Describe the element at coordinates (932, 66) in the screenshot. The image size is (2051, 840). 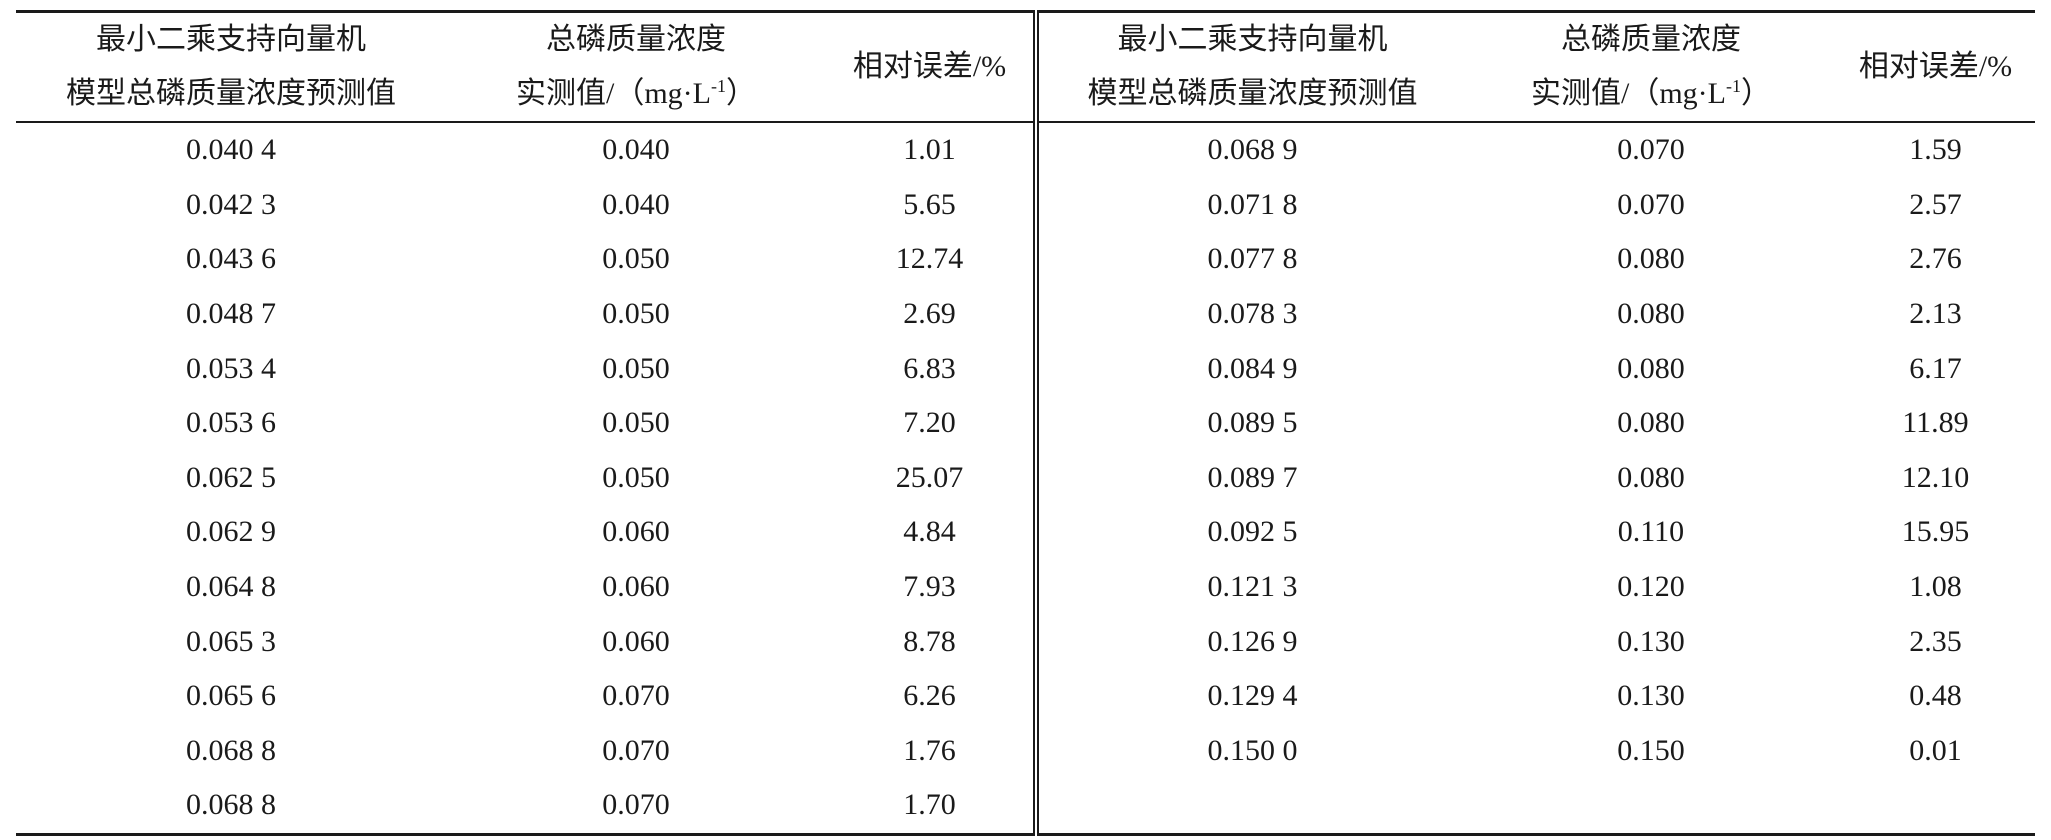
I see `header-left-error: 相对误差/%` at that location.